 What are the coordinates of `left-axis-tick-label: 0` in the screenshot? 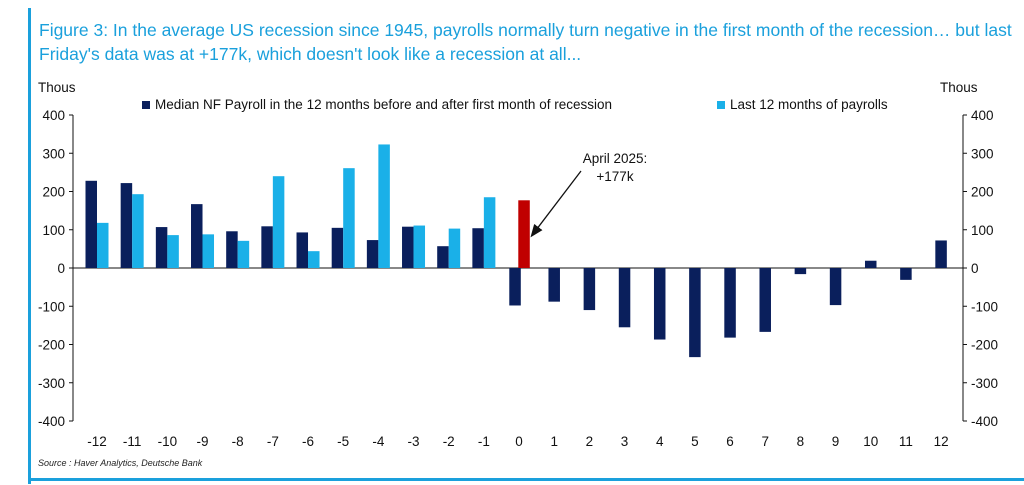 It's located at (61, 268).